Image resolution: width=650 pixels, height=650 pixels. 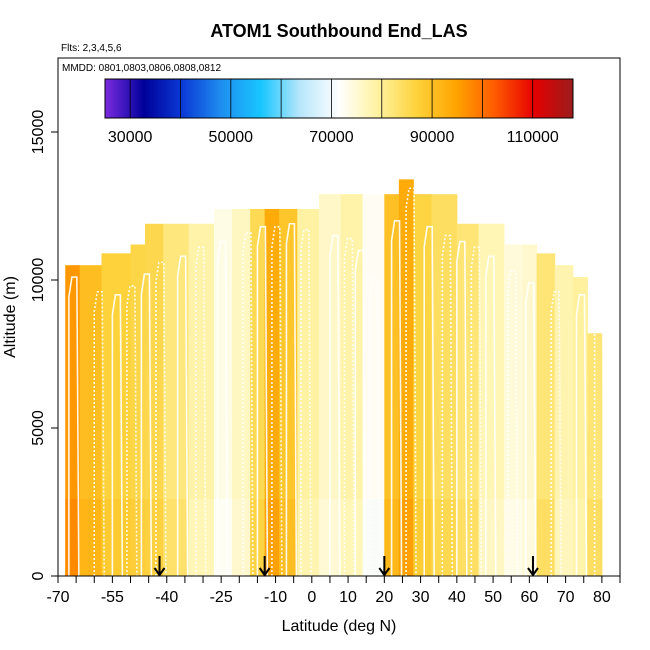 I want to click on y-tick-label-15000: 15000, so click(x=38, y=132).